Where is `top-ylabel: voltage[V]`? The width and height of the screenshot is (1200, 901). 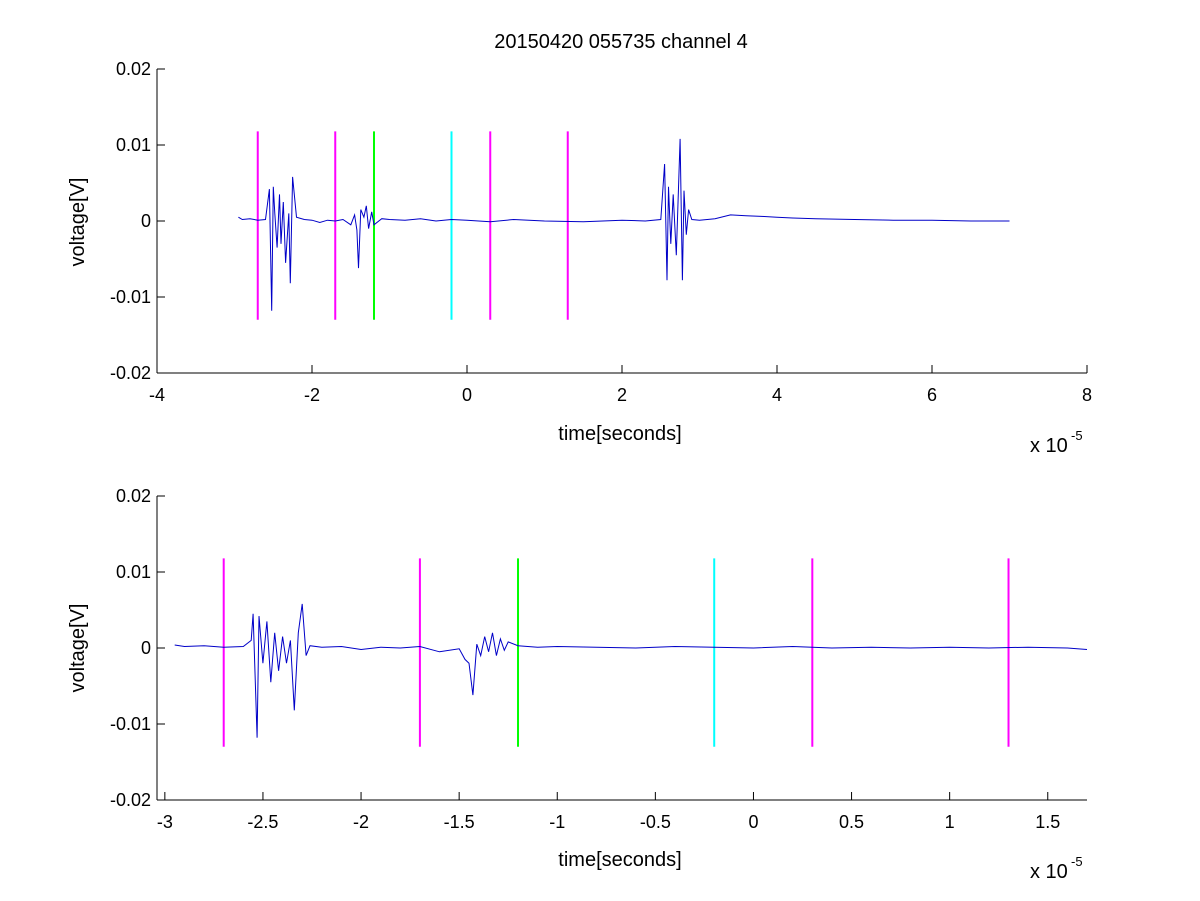
top-ylabel: voltage[V] is located at coordinates (78, 222).